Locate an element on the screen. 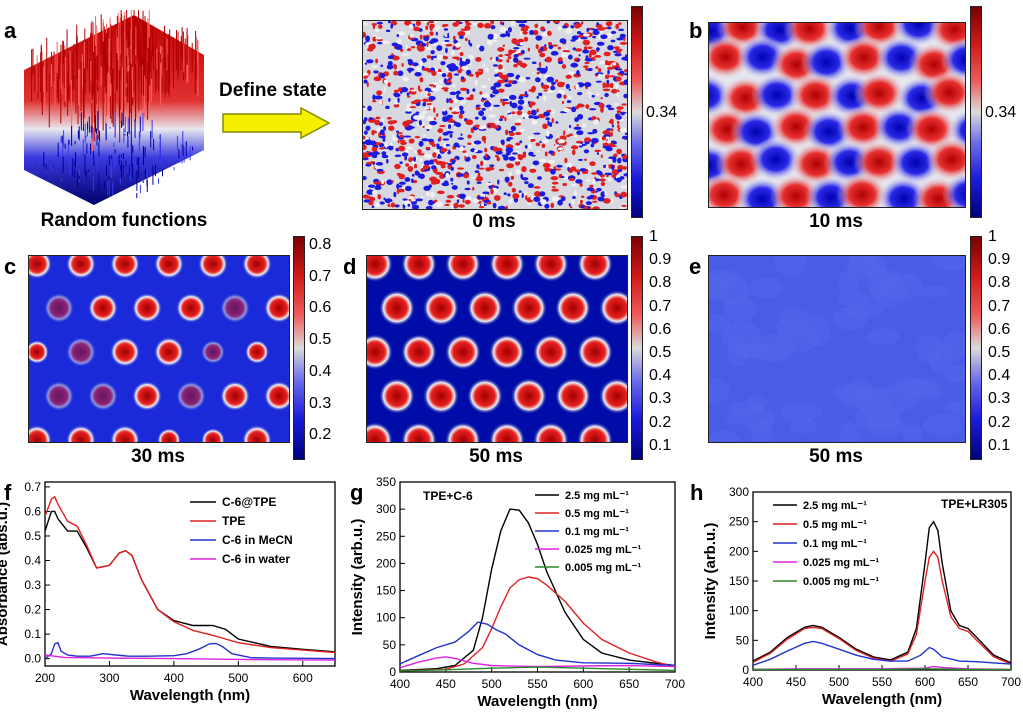  x-tick-label: 200 is located at coordinates (45, 678).